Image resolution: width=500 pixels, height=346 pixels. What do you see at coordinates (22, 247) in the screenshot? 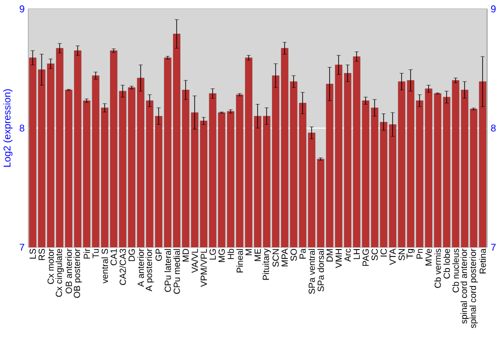
I see `y-tick-label: 7` at bounding box center [22, 247].